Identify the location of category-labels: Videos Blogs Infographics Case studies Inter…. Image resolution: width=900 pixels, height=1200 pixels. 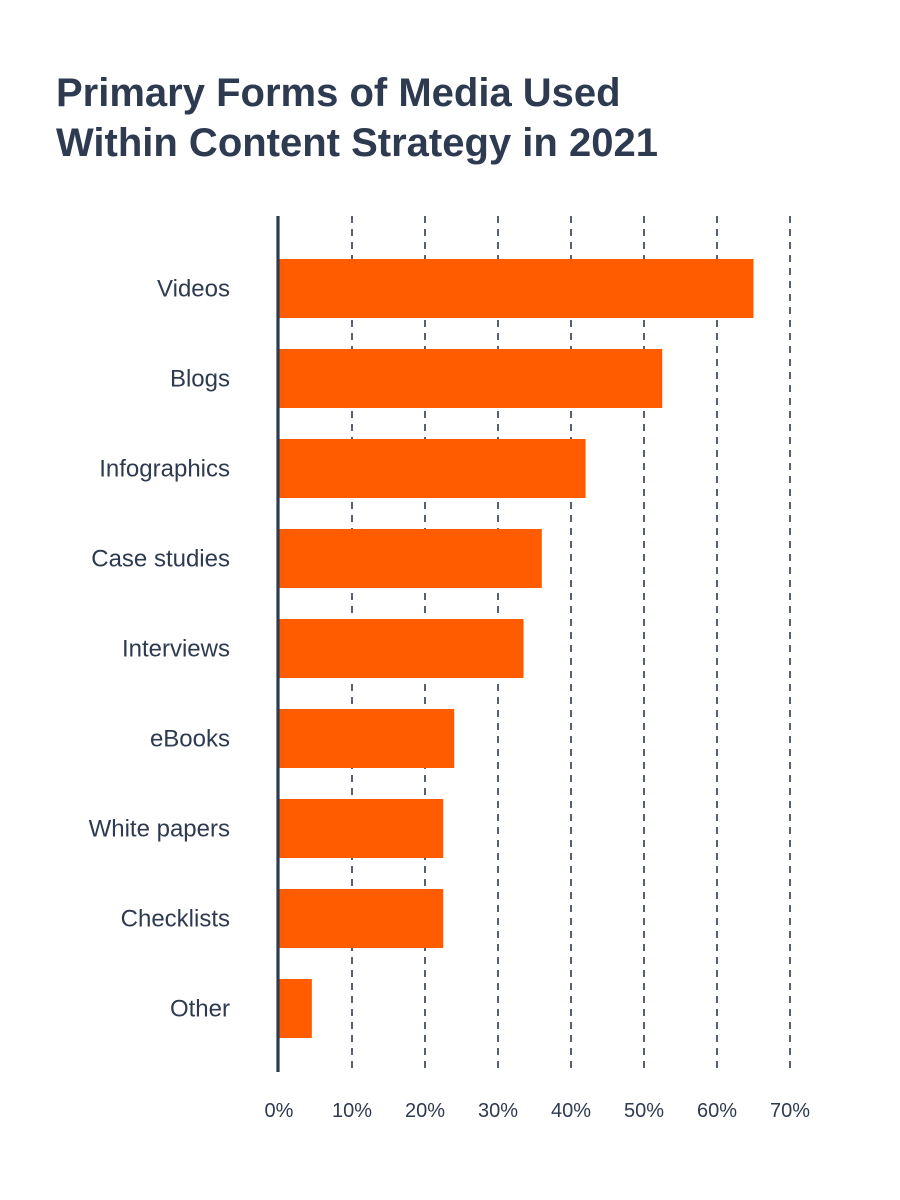
(159, 649).